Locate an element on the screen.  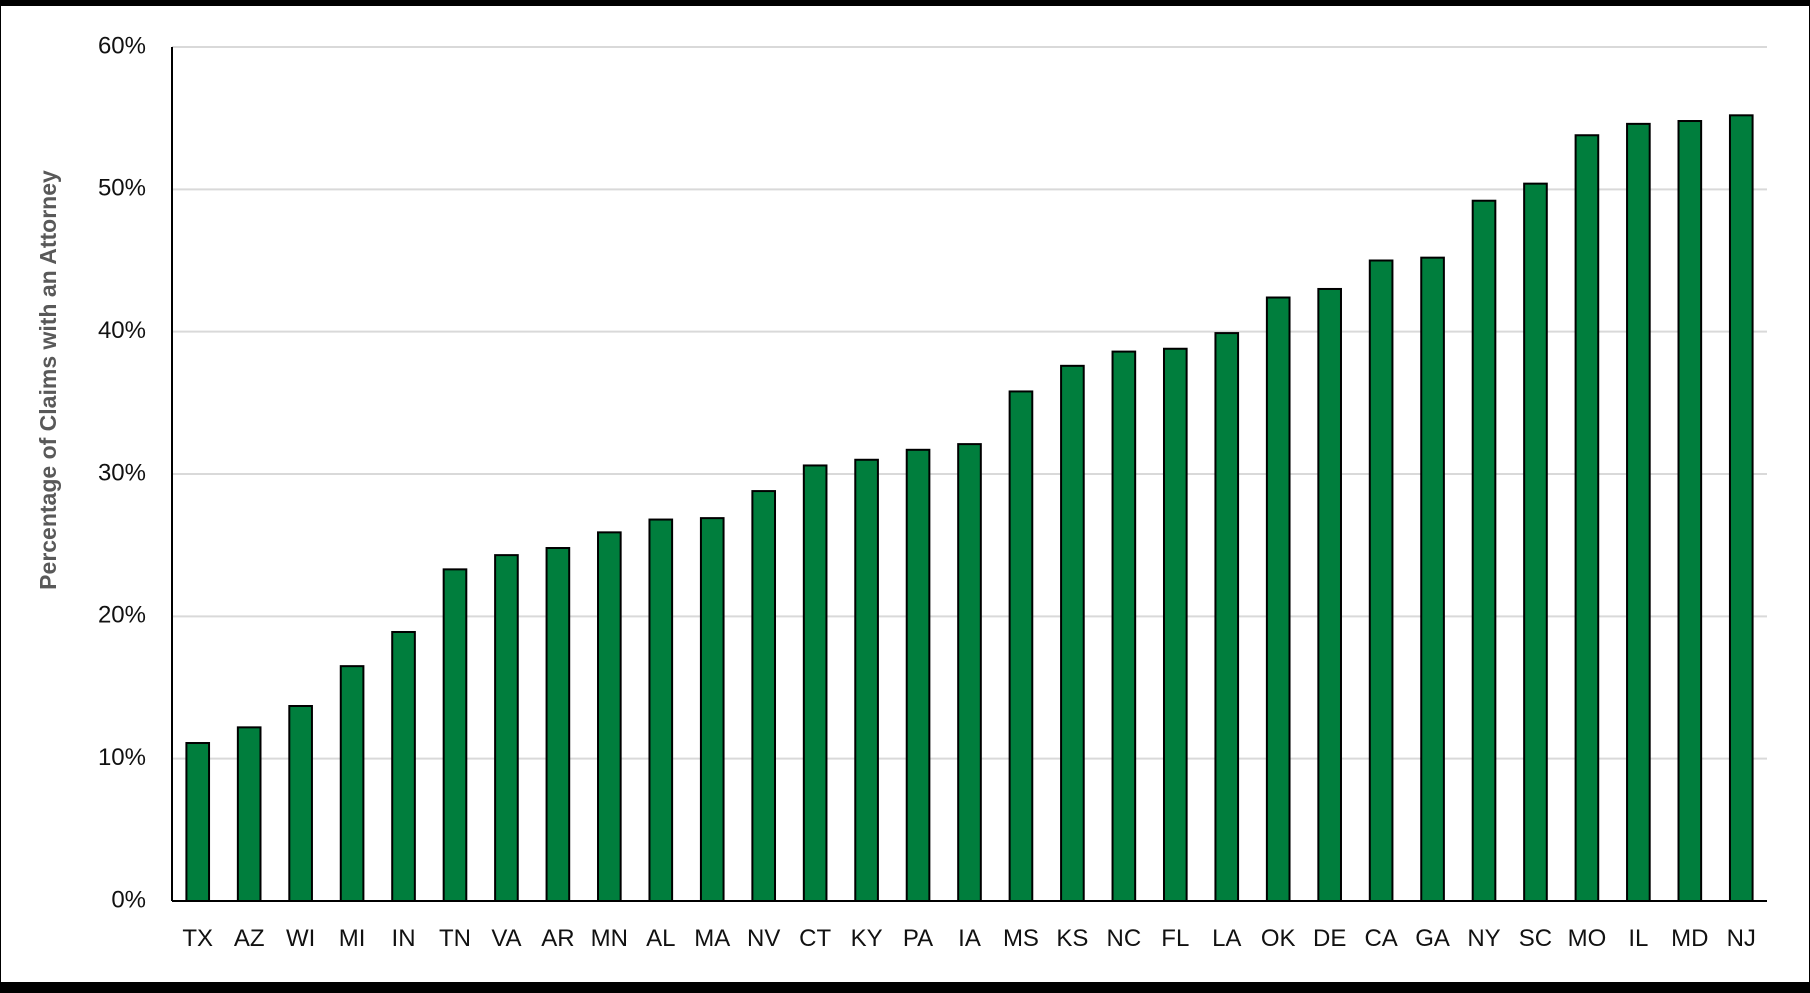
bar-tx is located at coordinates (198, 822).